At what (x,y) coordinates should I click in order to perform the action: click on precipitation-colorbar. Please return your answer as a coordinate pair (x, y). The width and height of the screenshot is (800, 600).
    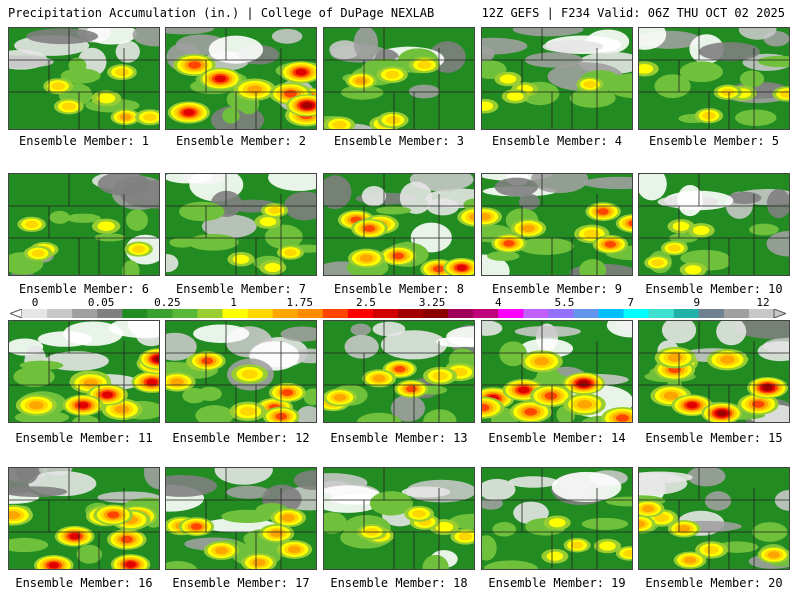
    Looking at the image, I should click on (398, 313).